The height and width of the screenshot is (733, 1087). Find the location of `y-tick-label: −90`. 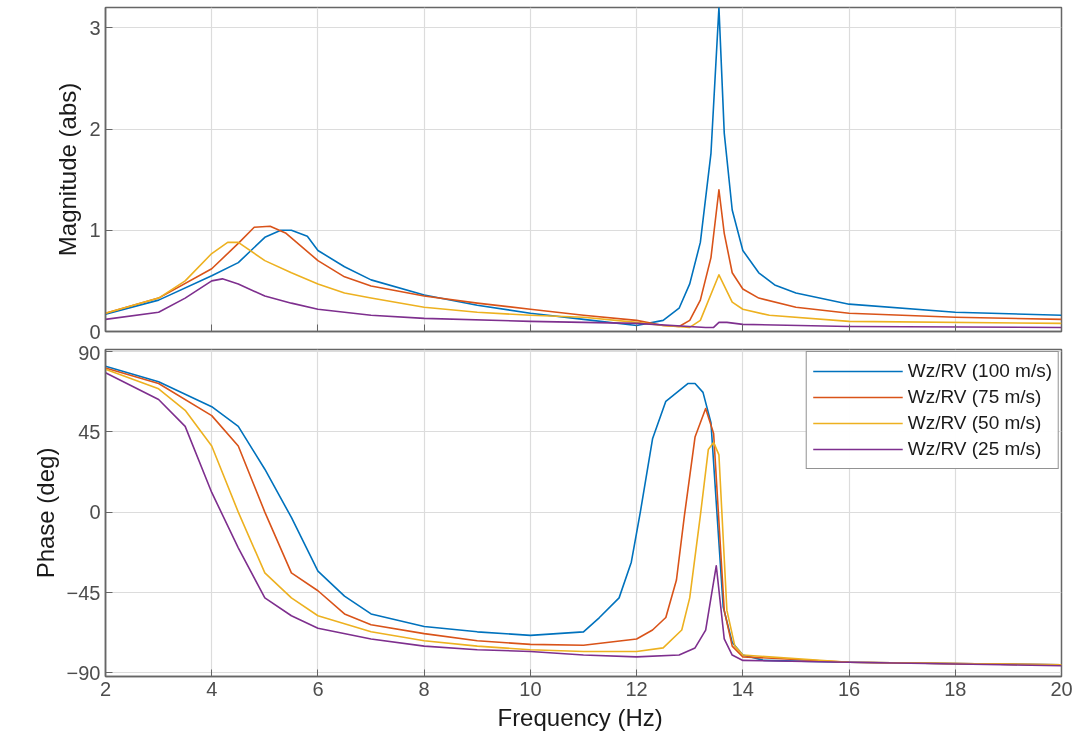

y-tick-label: −90 is located at coordinates (83, 672).